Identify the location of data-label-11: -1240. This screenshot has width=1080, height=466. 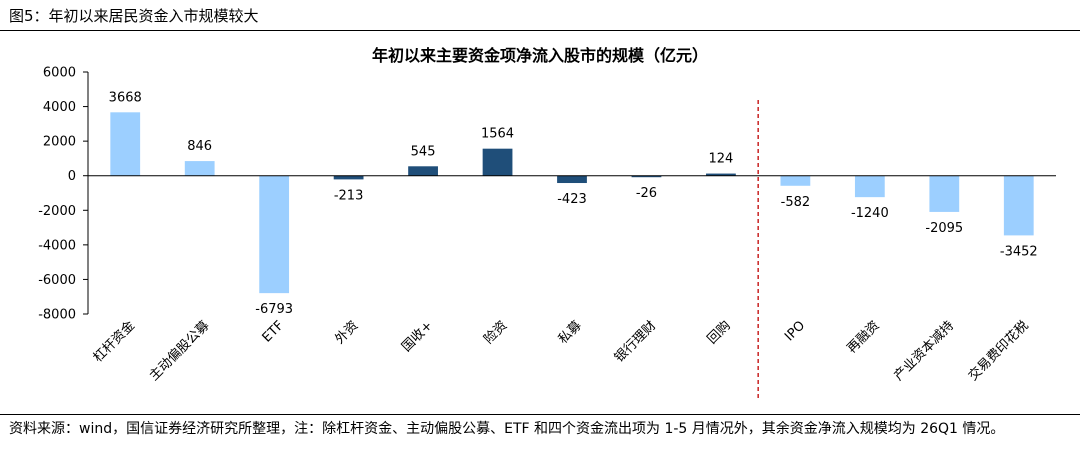
(870, 213).